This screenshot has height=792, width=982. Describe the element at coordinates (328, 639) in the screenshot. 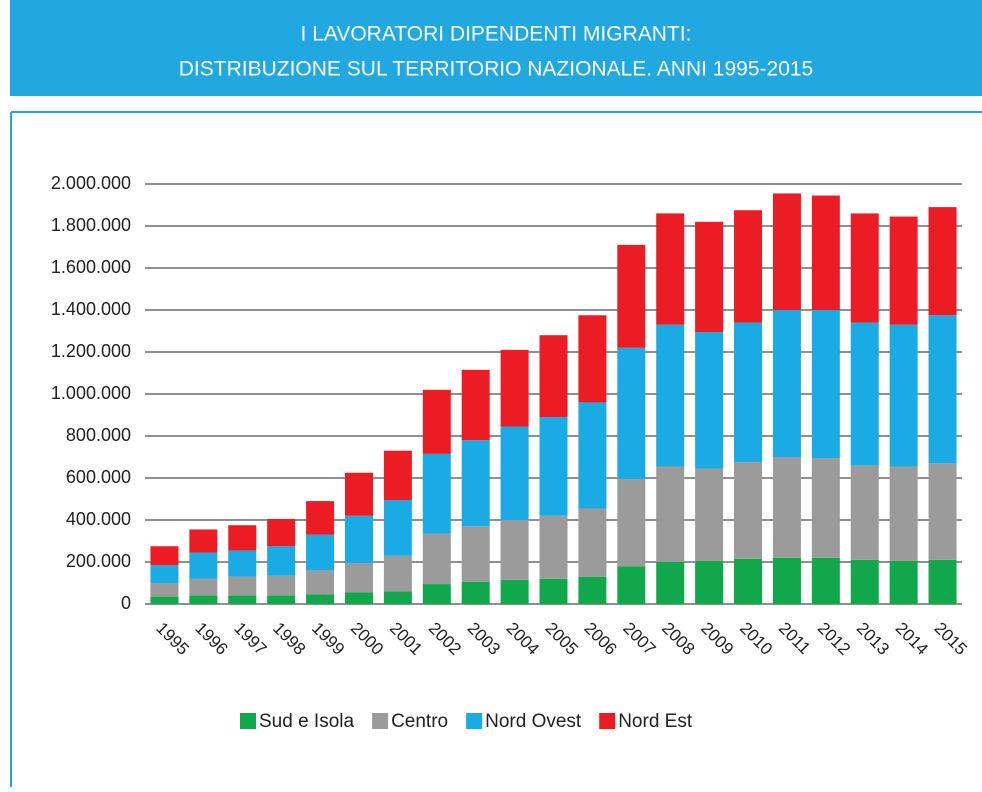

I see `x-tick-label: 1999` at that location.